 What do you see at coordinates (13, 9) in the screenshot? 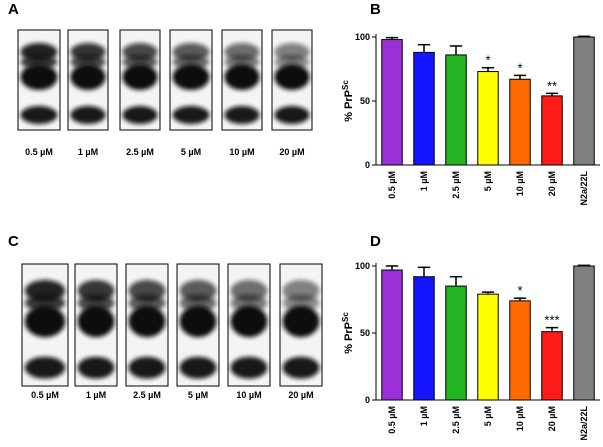
I see `panel-label: A` at bounding box center [13, 9].